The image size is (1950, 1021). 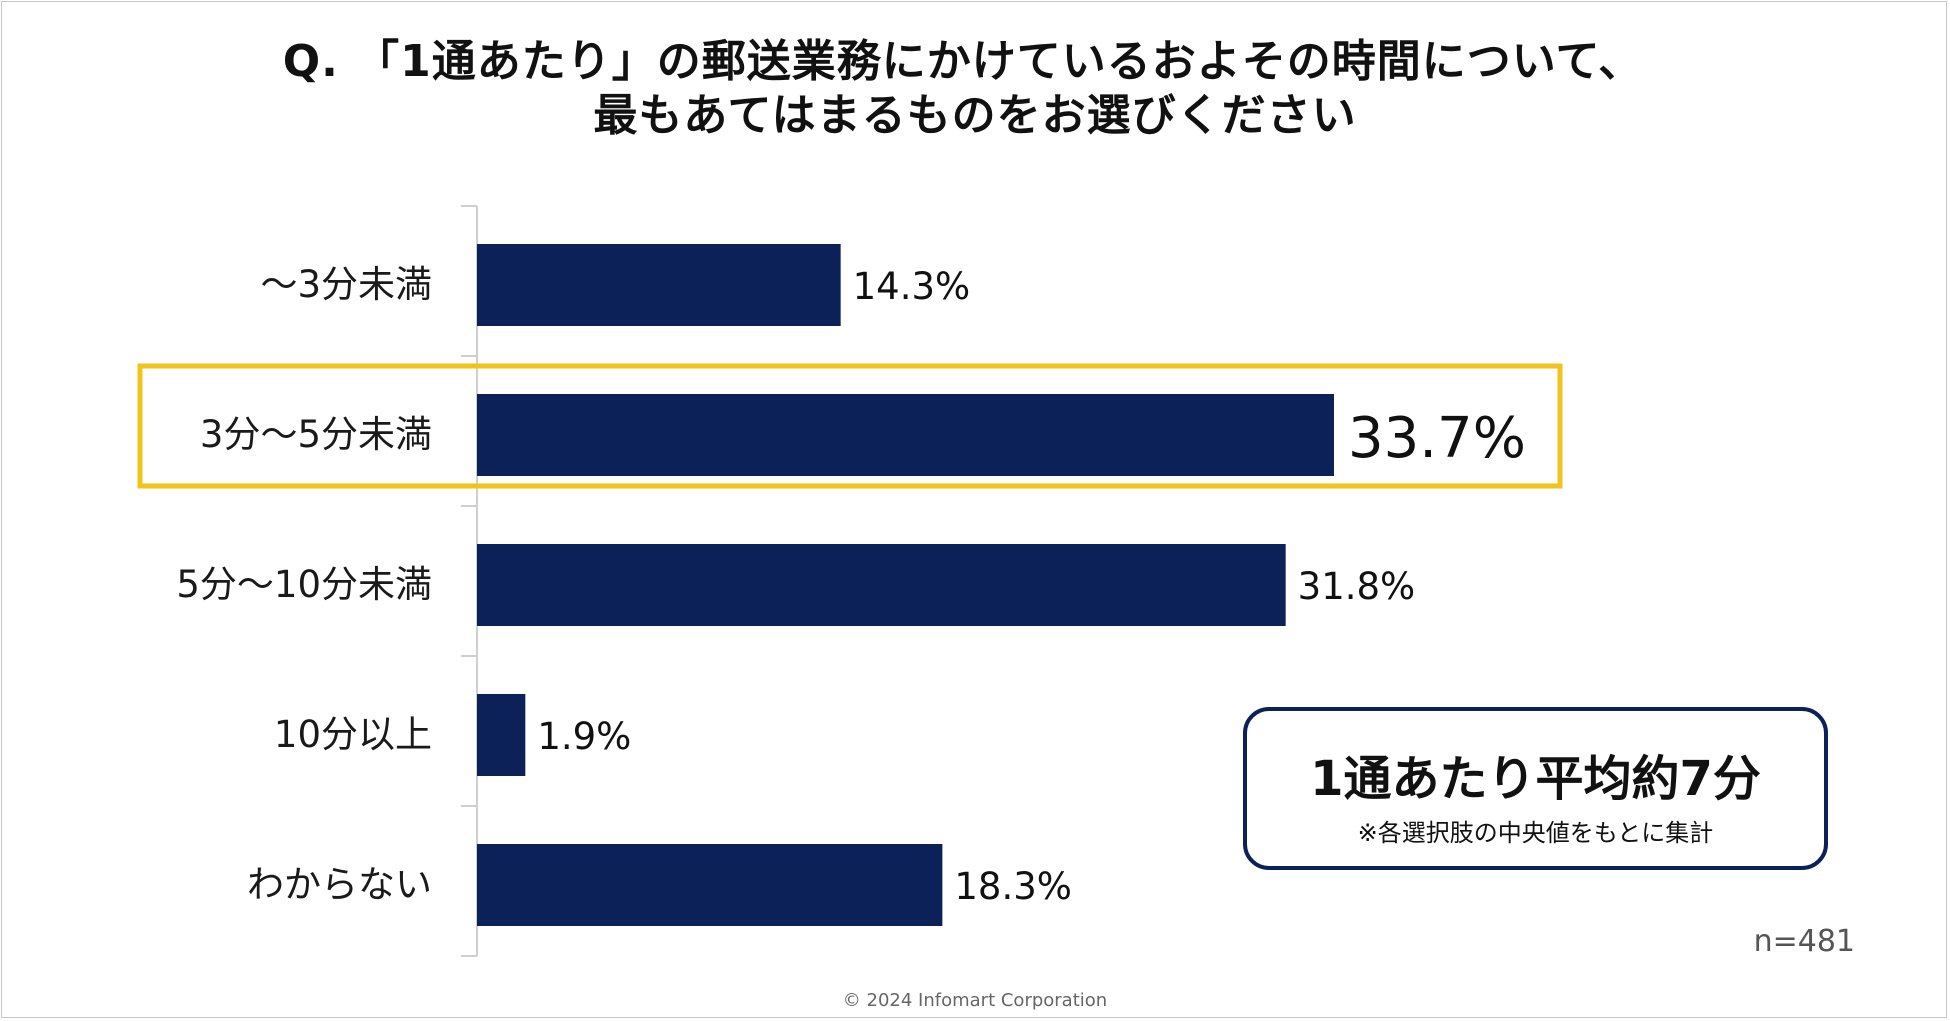 What do you see at coordinates (304, 584) in the screenshot?
I see `category-label-3: 5分～10分未満` at bounding box center [304, 584].